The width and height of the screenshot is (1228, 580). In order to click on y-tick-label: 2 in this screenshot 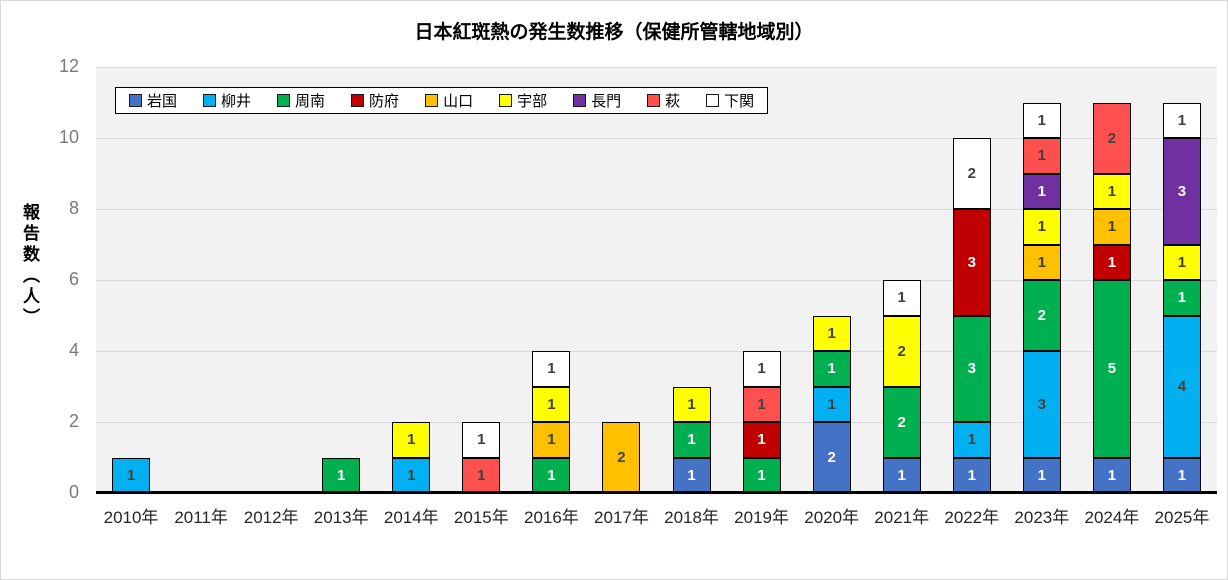, I will do `click(73, 421)`.